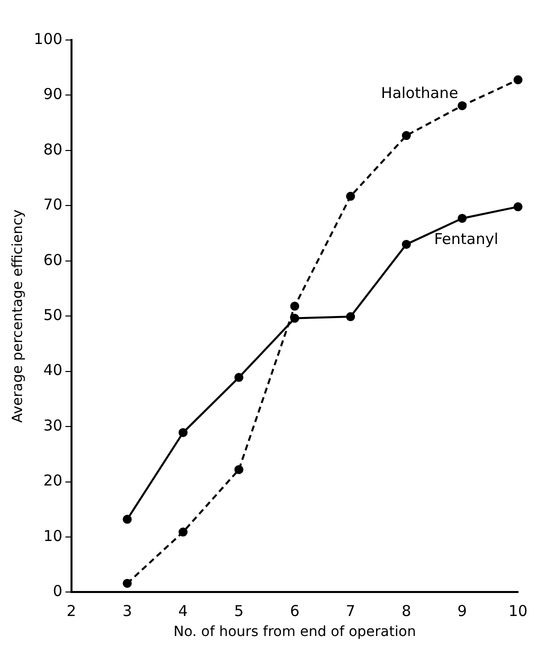 The height and width of the screenshot is (649, 540). Describe the element at coordinates (52, 425) in the screenshot. I see `y-tick-label: 30` at that location.